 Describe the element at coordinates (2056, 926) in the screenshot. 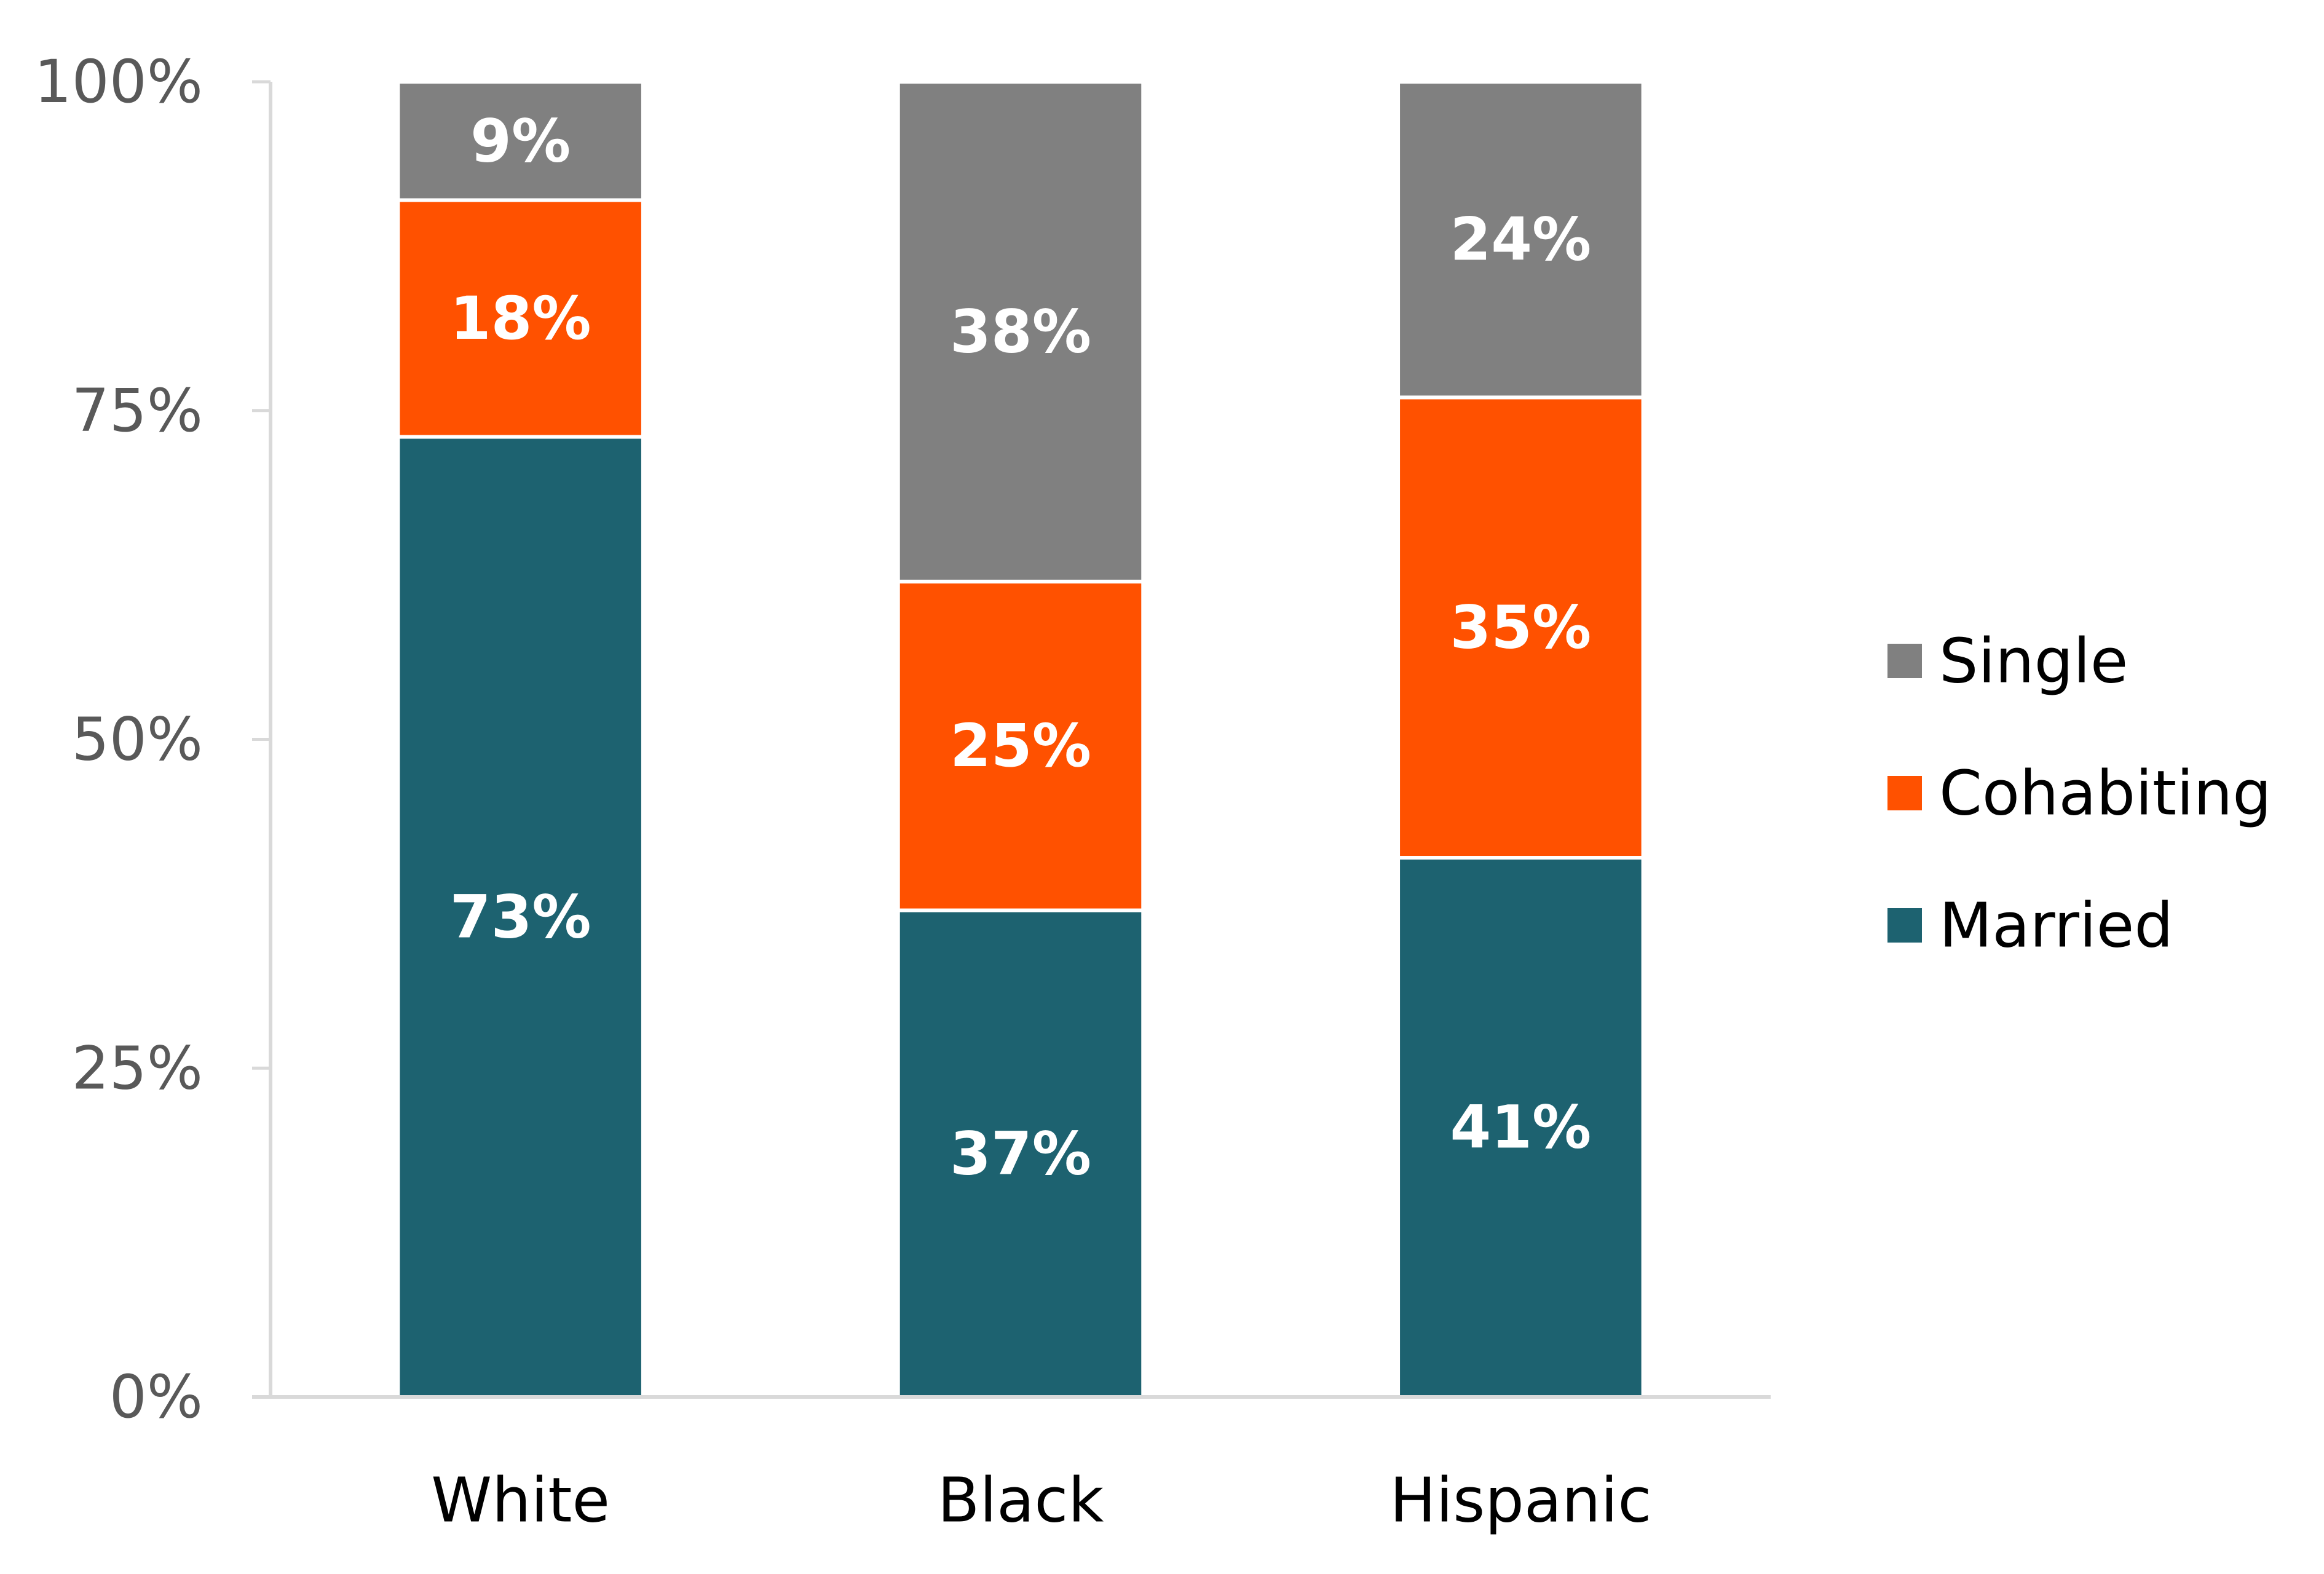

I see `legend-label-married: Married` at that location.